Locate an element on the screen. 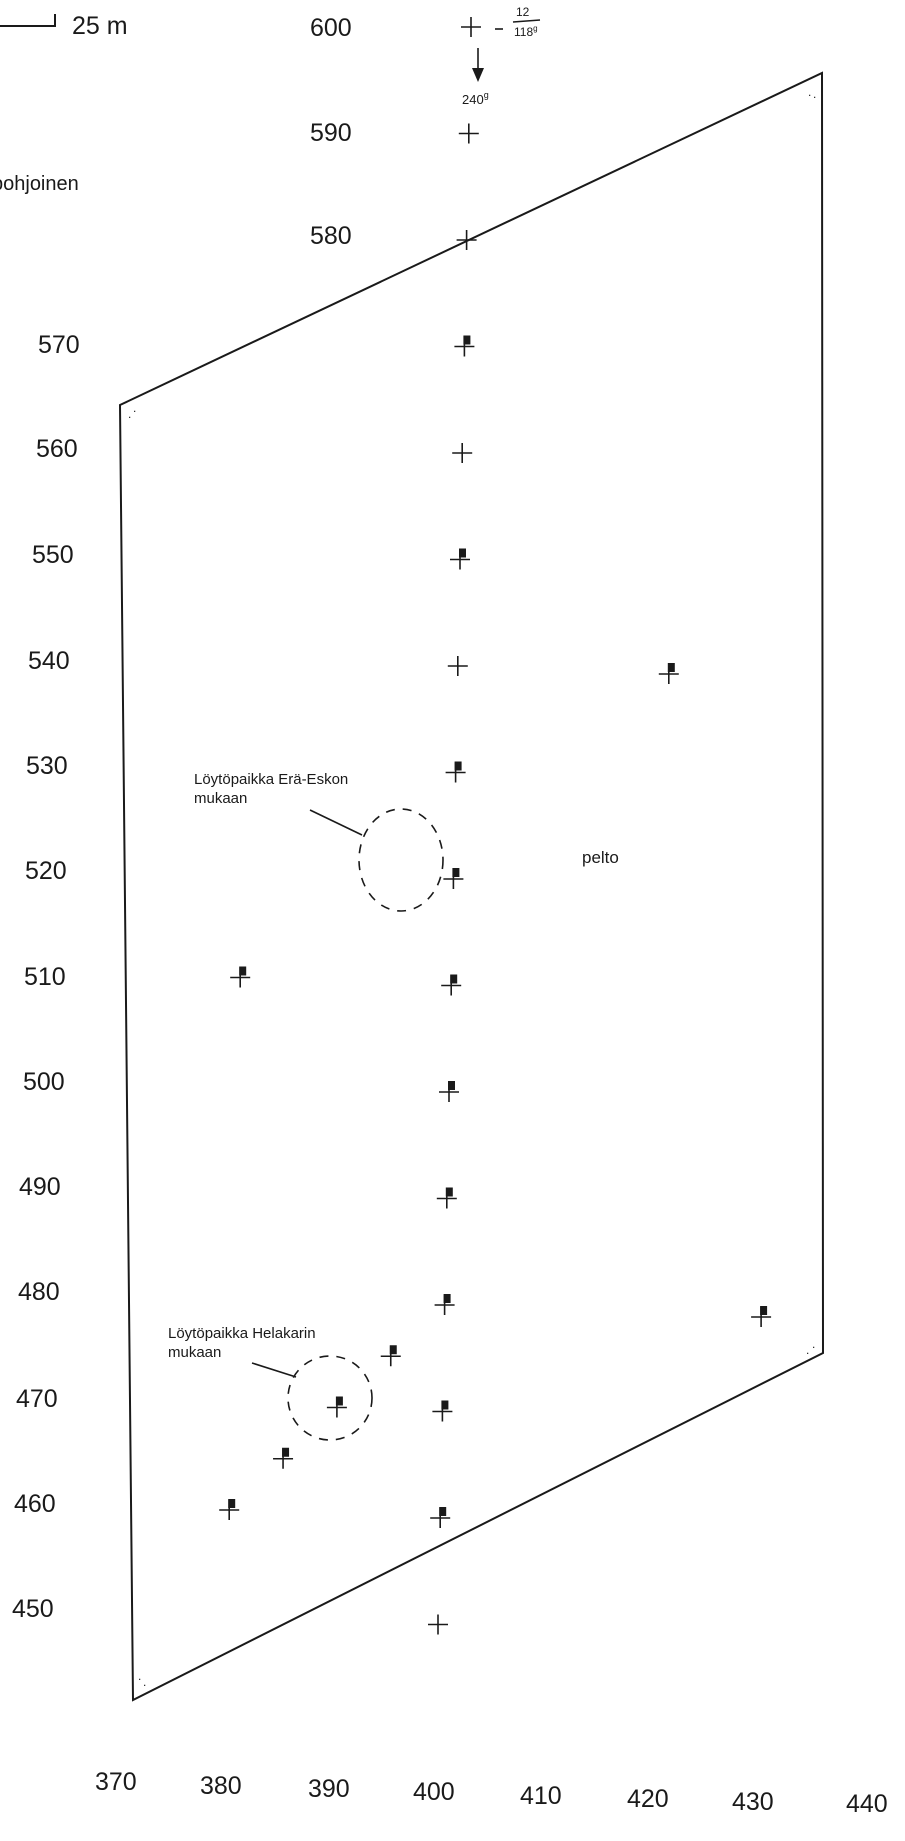  bearing-fraction-denominator: 118g is located at coordinates (526, 31).